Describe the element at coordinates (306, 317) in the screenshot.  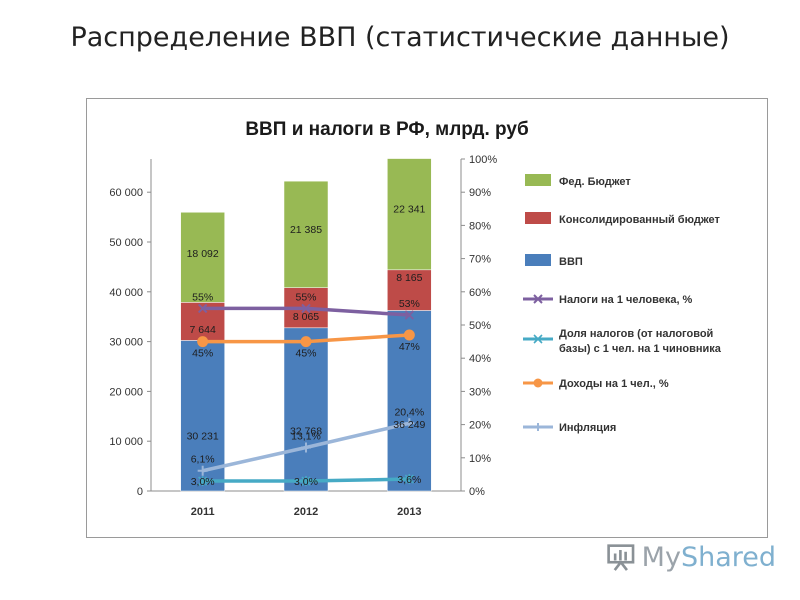
I see `bar-data-label: 8 065` at that location.